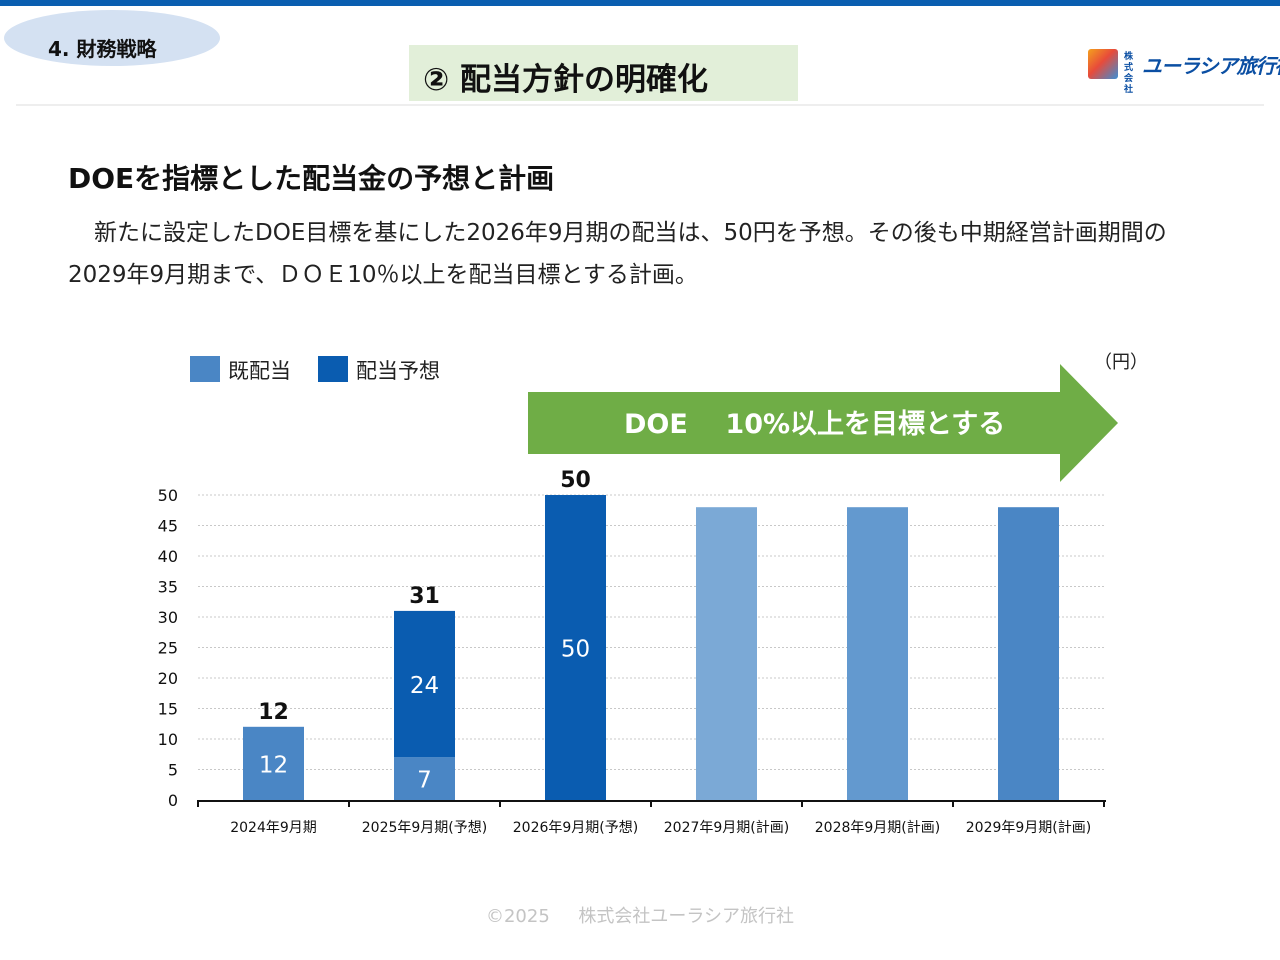  What do you see at coordinates (168, 709) in the screenshot?
I see `y-tick-label: 15` at bounding box center [168, 709].